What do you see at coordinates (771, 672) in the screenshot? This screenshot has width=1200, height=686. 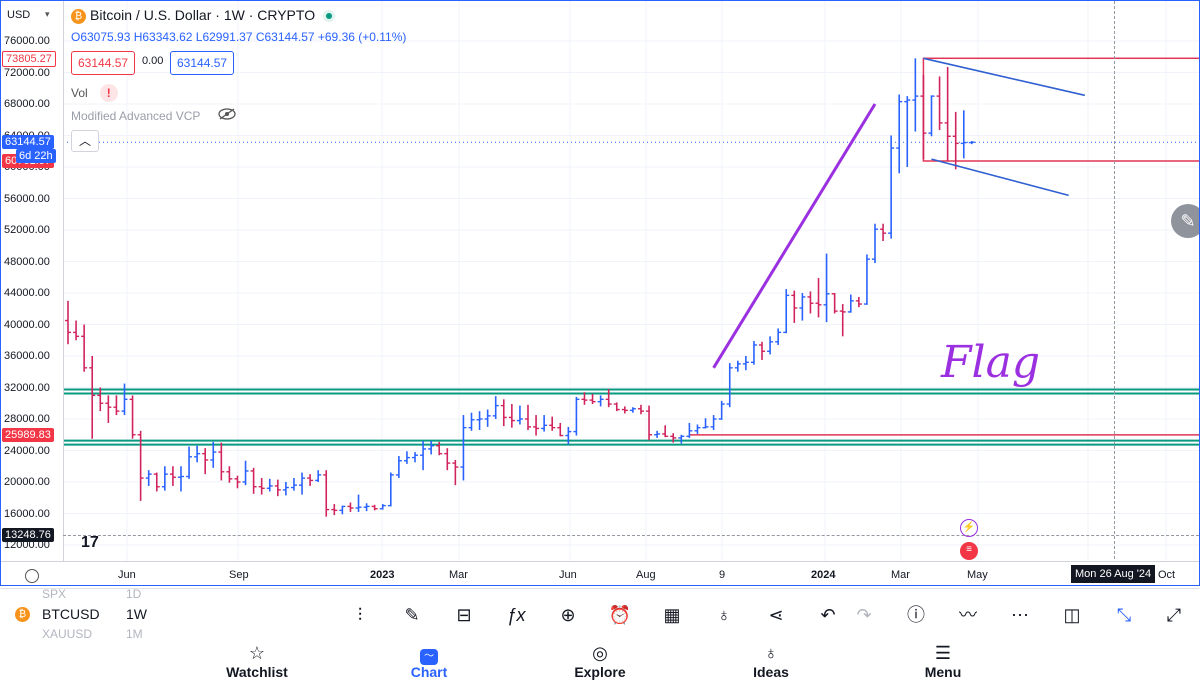 I see `nav-ideas-label: Ideas` at bounding box center [771, 672].